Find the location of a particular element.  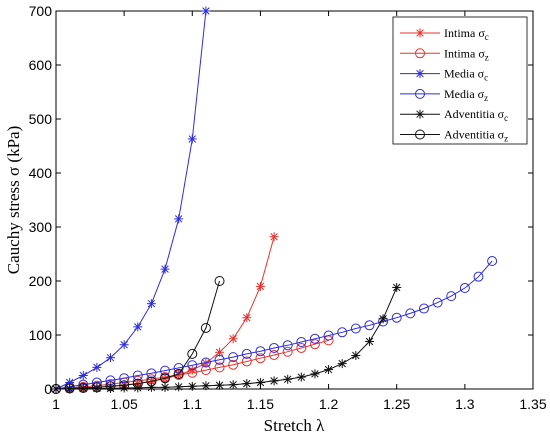

legend-entry: Intima σz is located at coordinates (444, 54).